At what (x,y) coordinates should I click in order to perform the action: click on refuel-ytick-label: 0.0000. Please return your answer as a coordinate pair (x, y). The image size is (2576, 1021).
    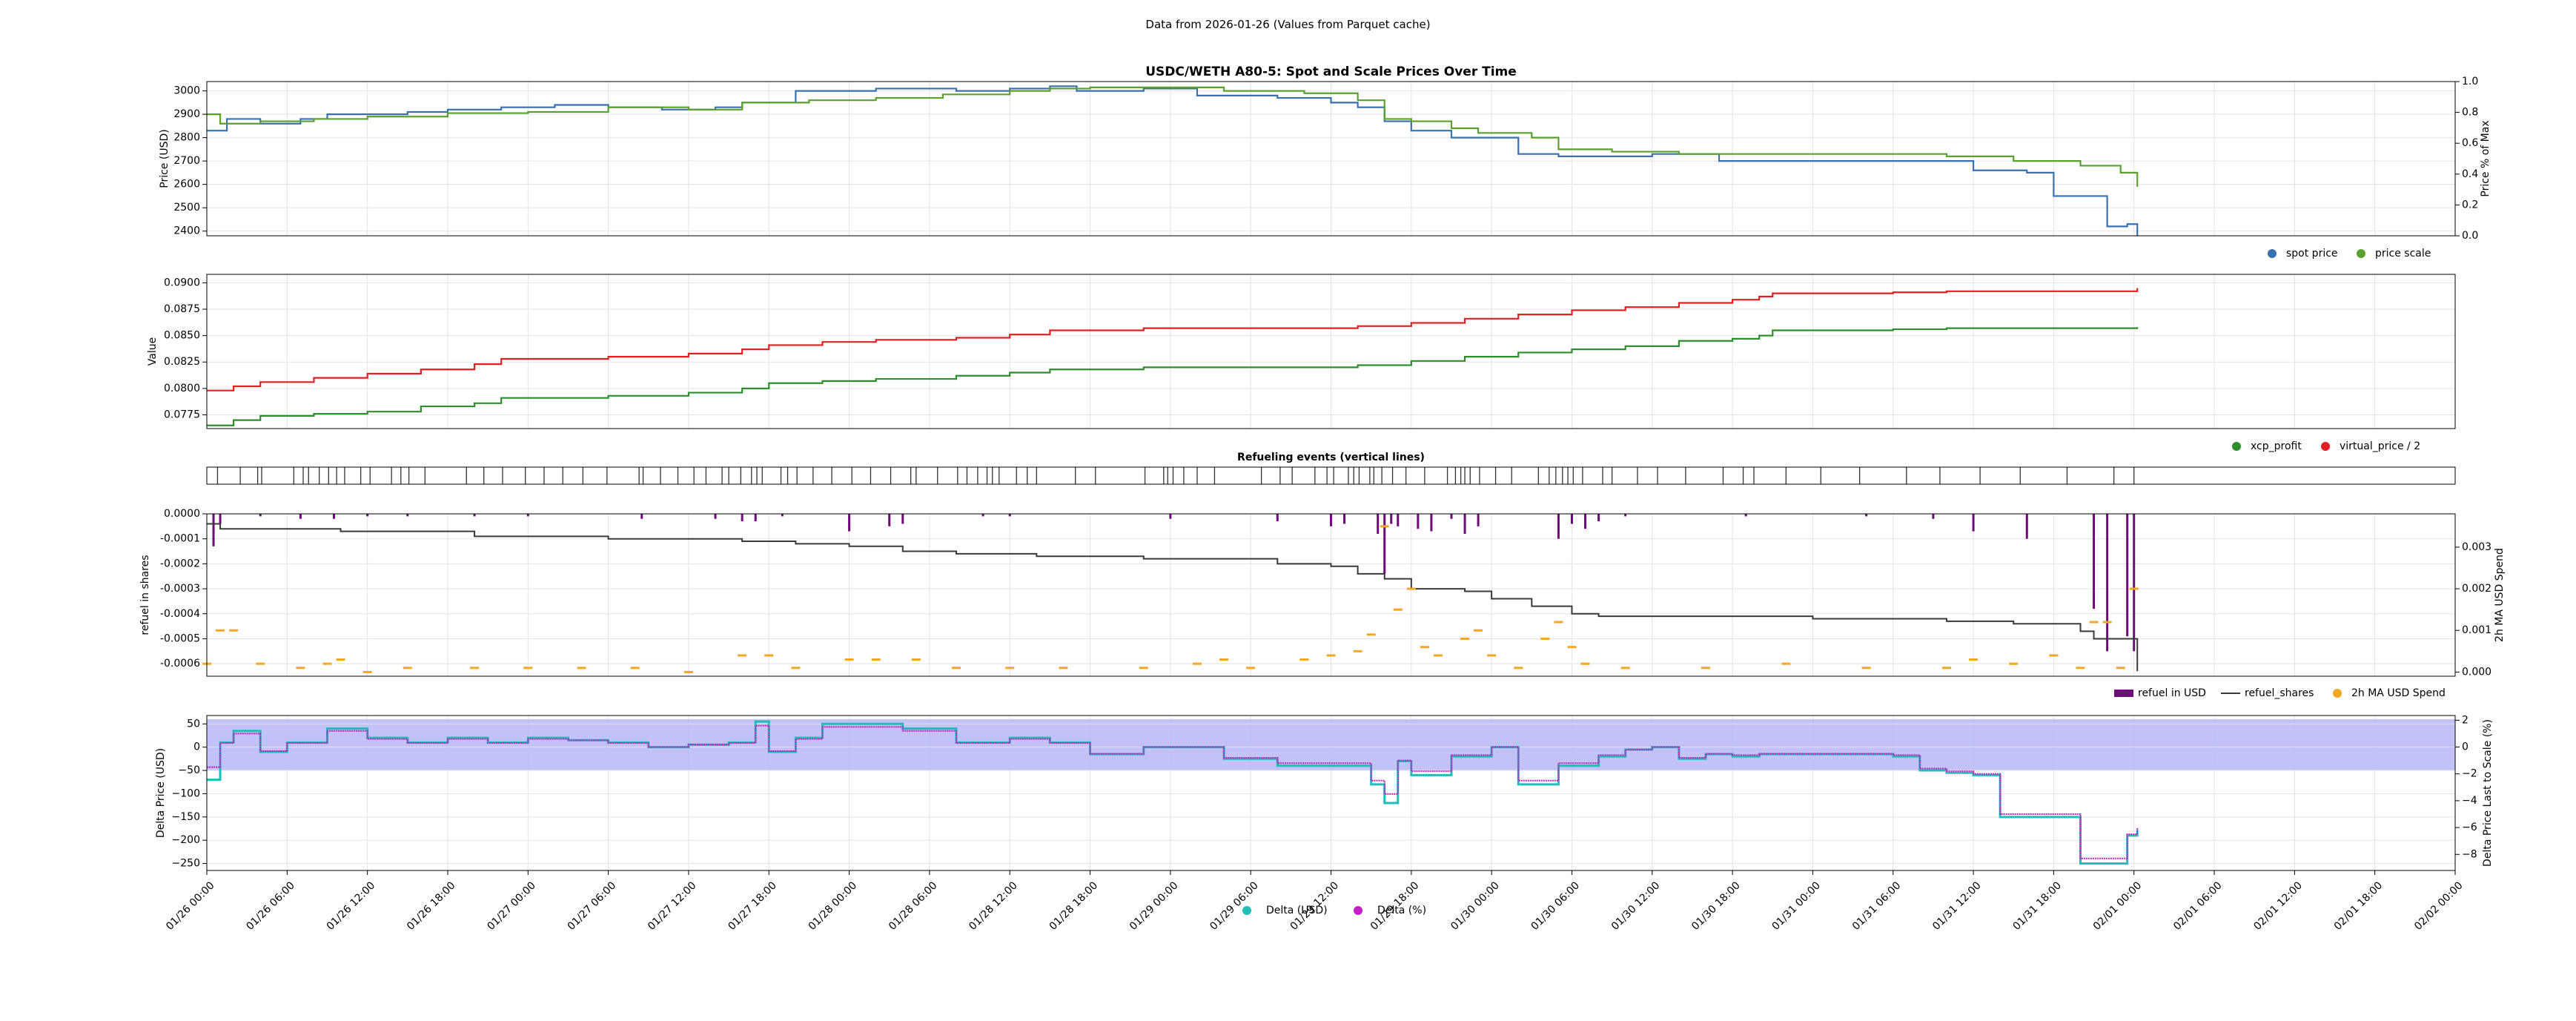
    Looking at the image, I should click on (182, 514).